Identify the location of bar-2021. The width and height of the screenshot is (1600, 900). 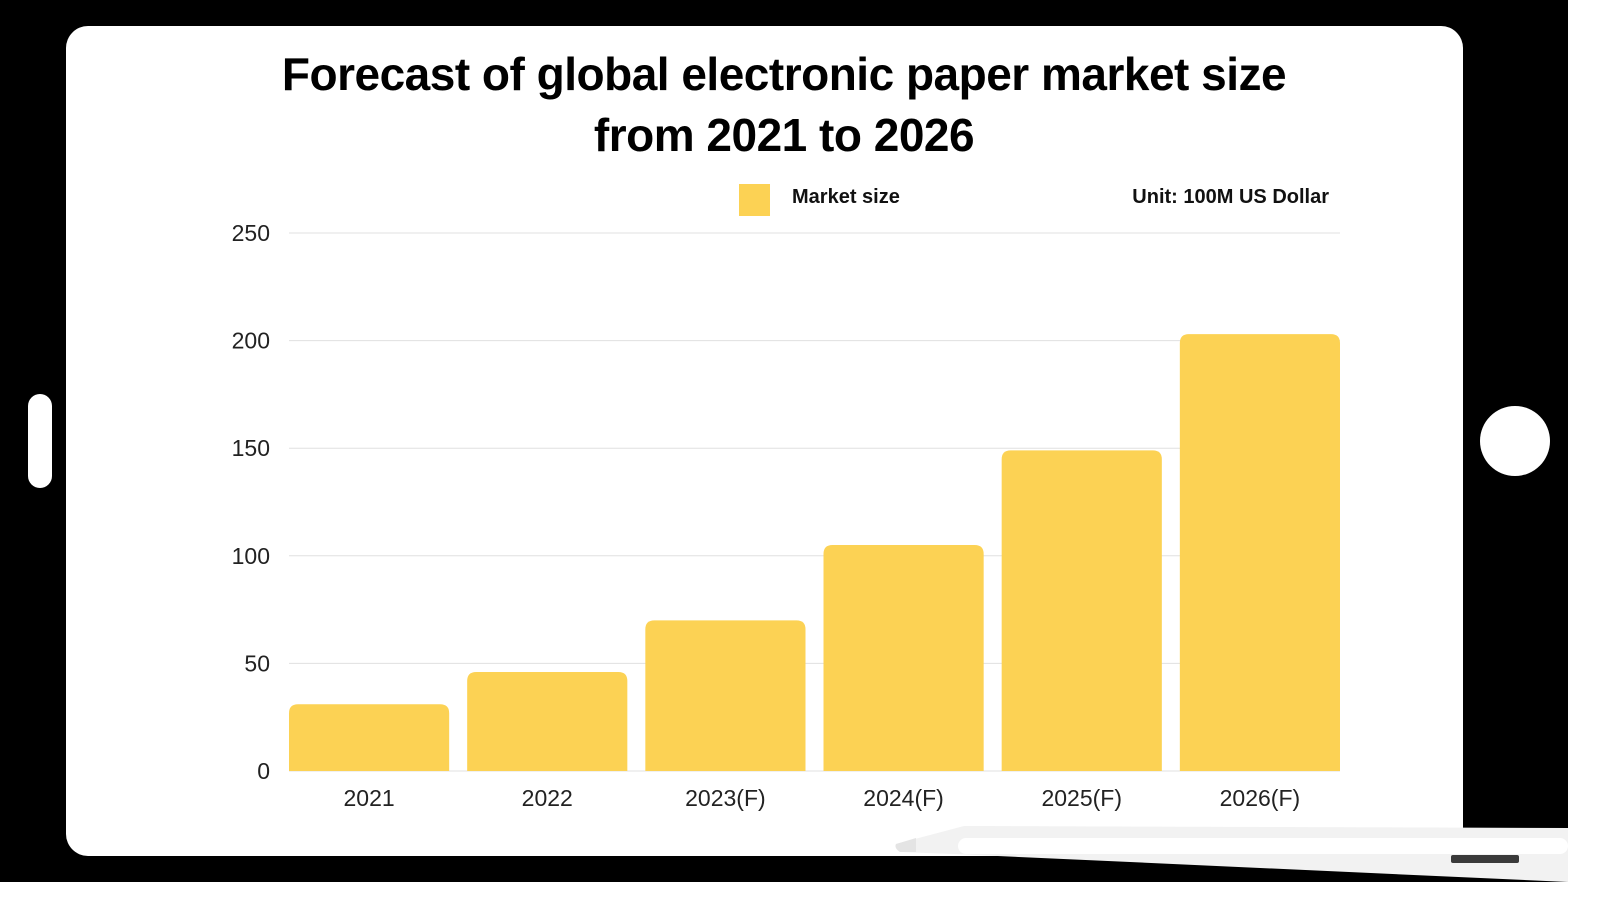
(369, 737).